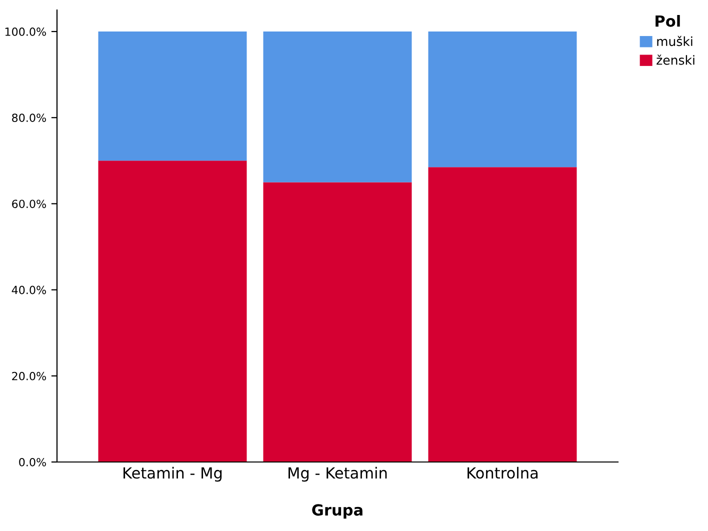 This screenshot has width=708, height=531. I want to click on y-tick-label: 0.0%, so click(32, 462).